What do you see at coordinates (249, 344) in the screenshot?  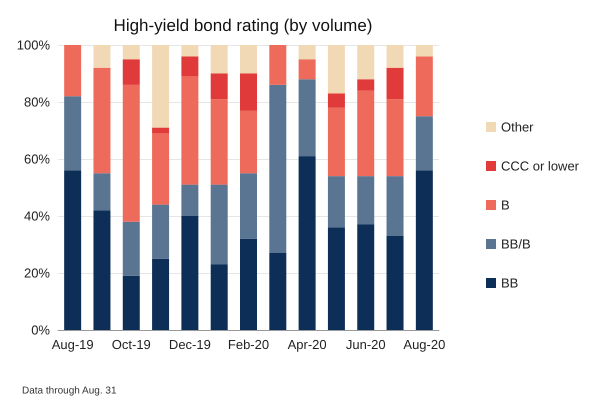 I see `x-tick-label: Feb-20` at bounding box center [249, 344].